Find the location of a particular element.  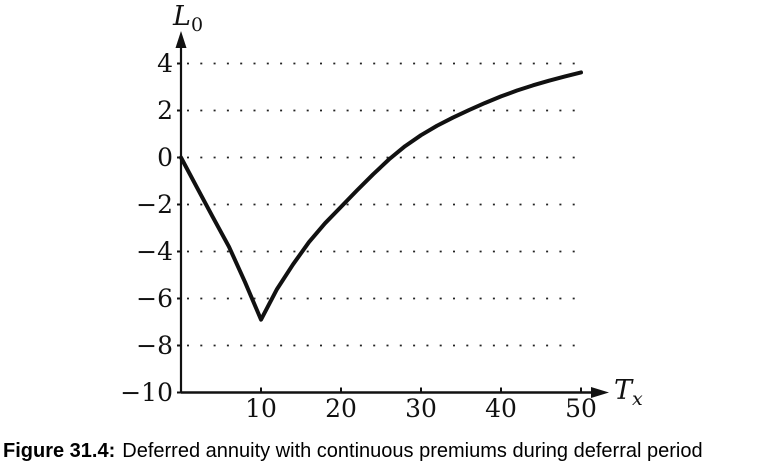

y-tick-label--2: −2 is located at coordinates (154, 204).